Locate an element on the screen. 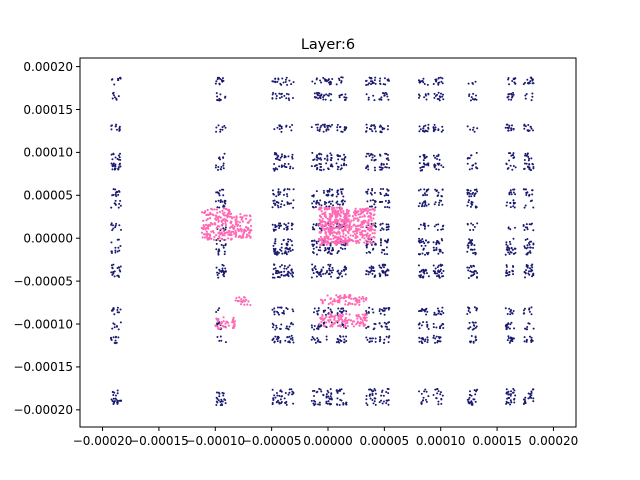 This screenshot has height=480, width=640. y-tick-label: 0.00020 is located at coordinates (48, 67).